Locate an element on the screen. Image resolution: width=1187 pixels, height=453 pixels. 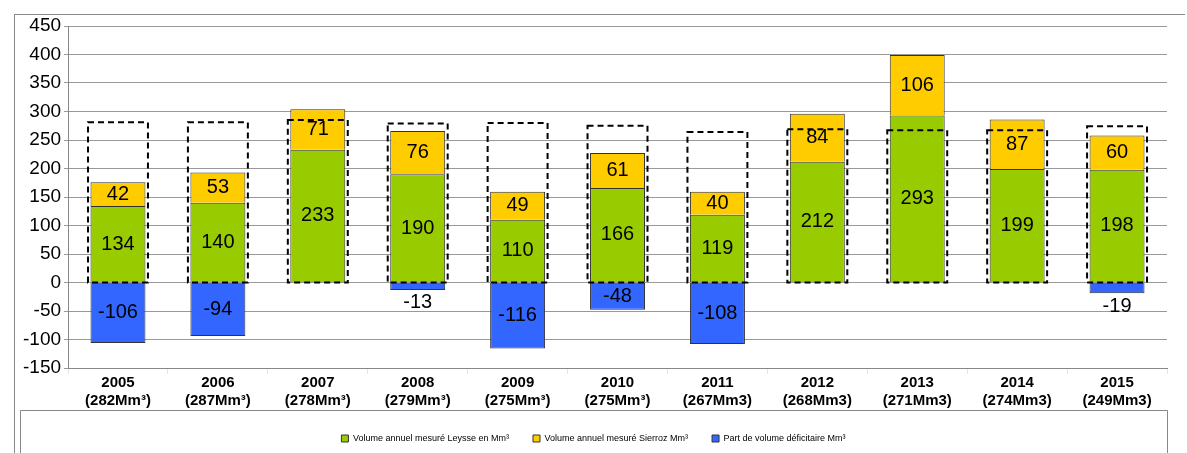
data-label: 49 is located at coordinates (517, 204).